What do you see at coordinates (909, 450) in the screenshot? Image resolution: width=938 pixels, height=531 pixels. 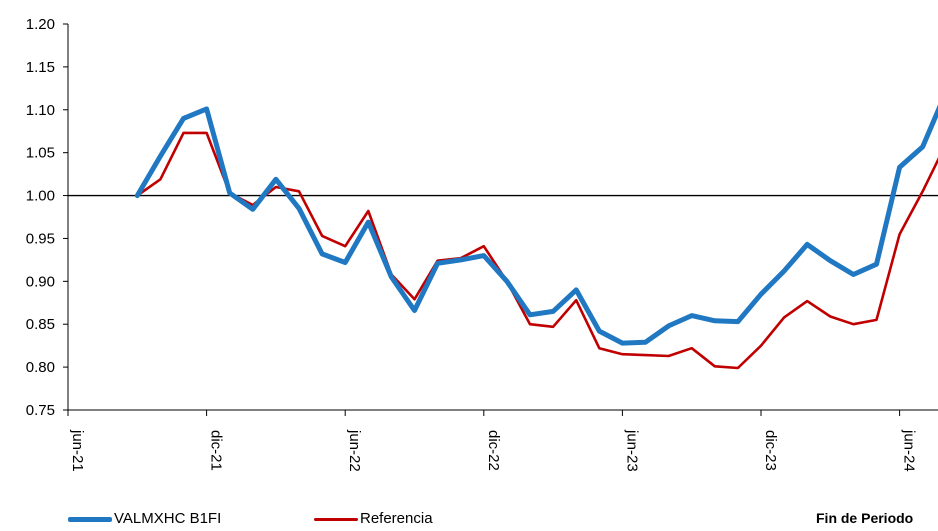 I see `x-tick-label: jun-24` at bounding box center [909, 450].